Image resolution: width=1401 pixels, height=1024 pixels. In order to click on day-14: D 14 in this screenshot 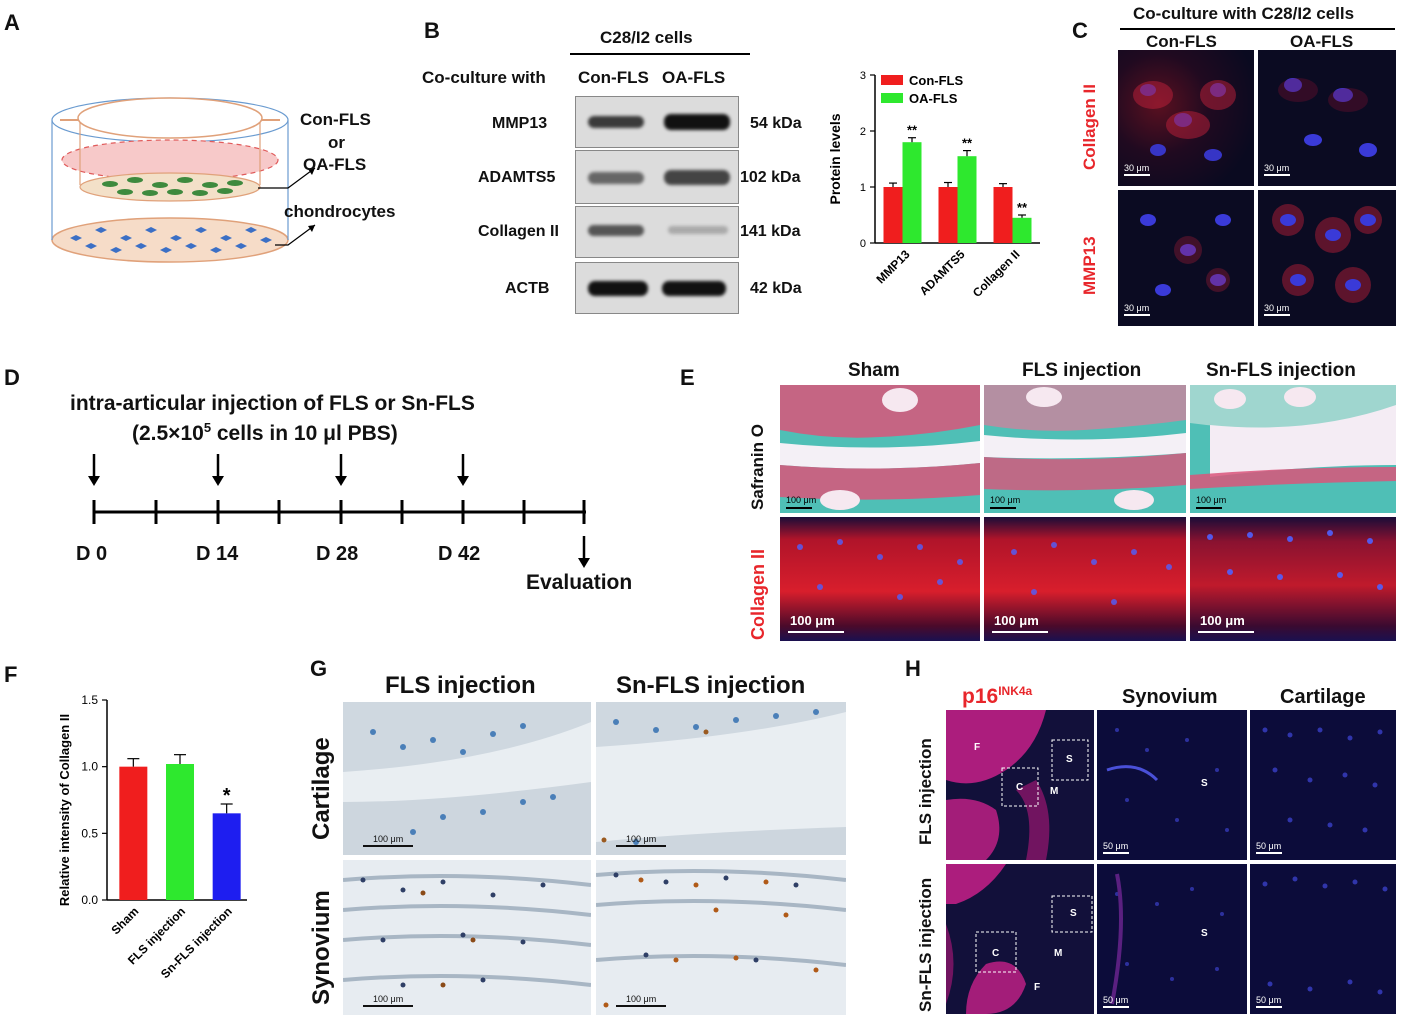, I will do `click(217, 554)`.